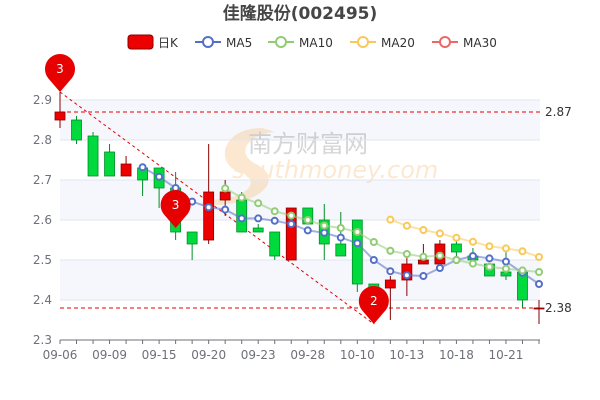 The height and width of the screenshot is (400, 600). I want to click on legend-item-ma30: MA30, so click(464, 43).